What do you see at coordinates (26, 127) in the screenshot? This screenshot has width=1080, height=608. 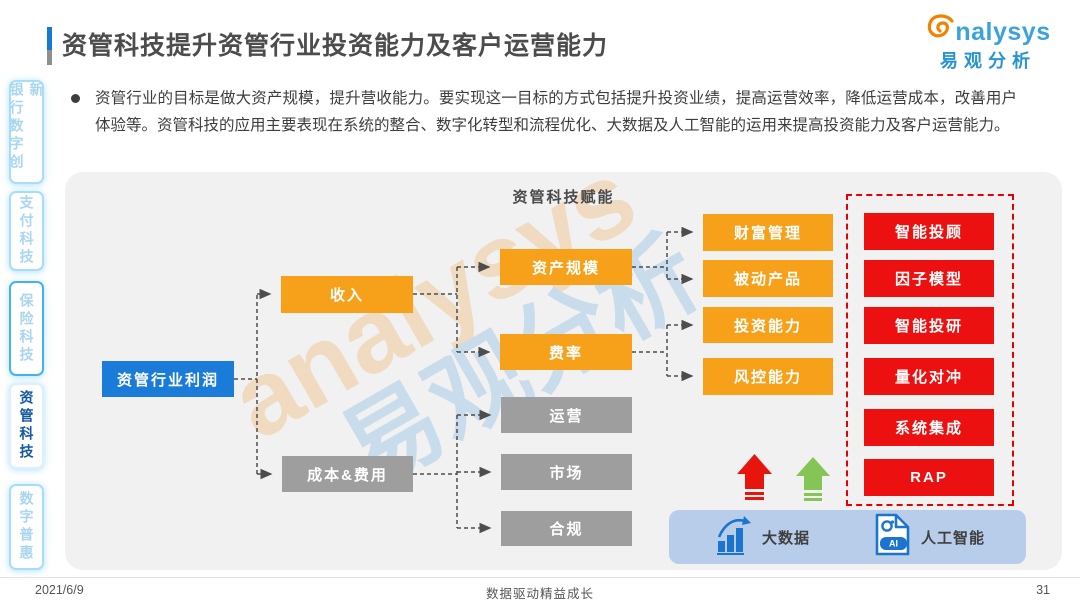 I see `sidebar-item-label: 银行数字创新` at bounding box center [26, 127].